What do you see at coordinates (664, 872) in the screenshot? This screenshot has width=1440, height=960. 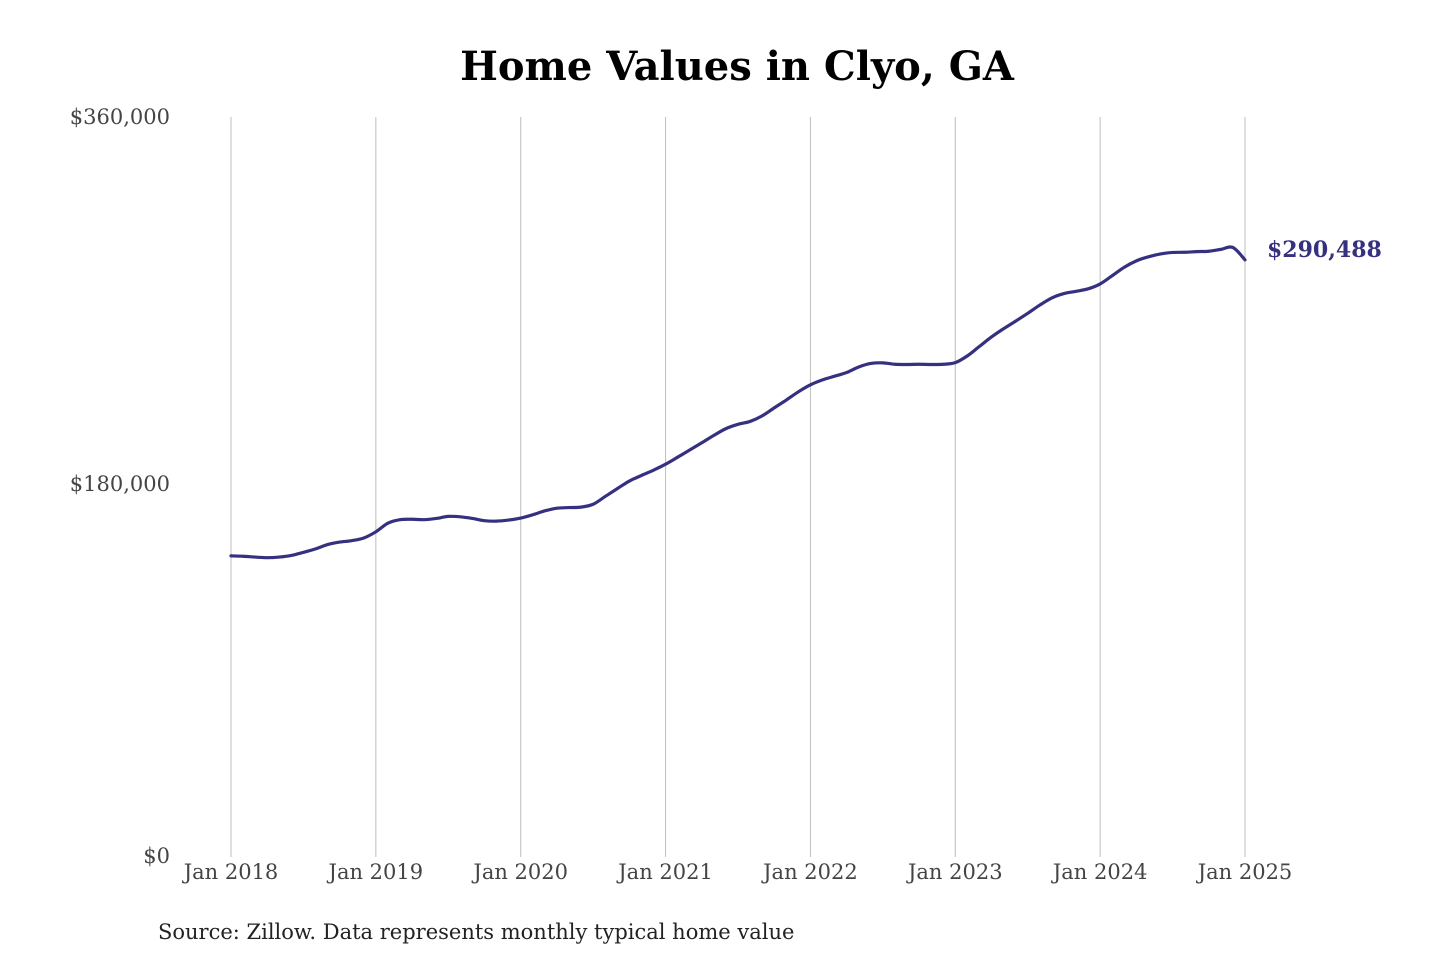 I see `x-tick-label-2021: Jan 2021` at bounding box center [664, 872].